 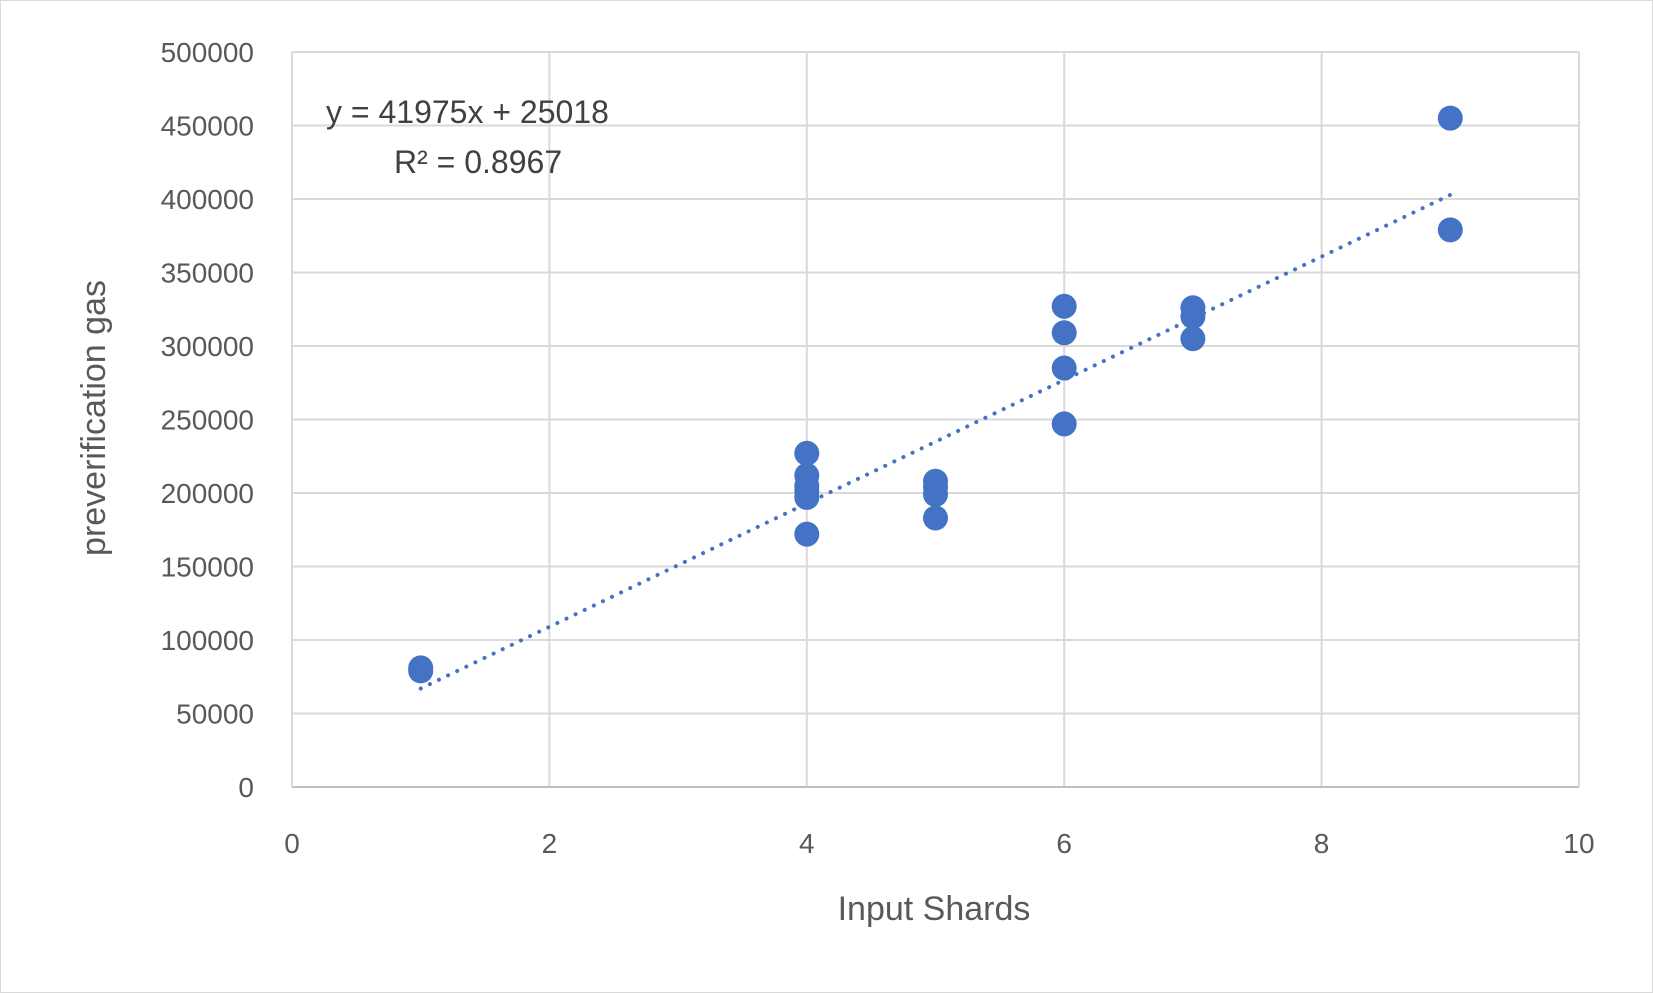 What do you see at coordinates (207, 52) in the screenshot?
I see `y-tick-label: 500000` at bounding box center [207, 52].